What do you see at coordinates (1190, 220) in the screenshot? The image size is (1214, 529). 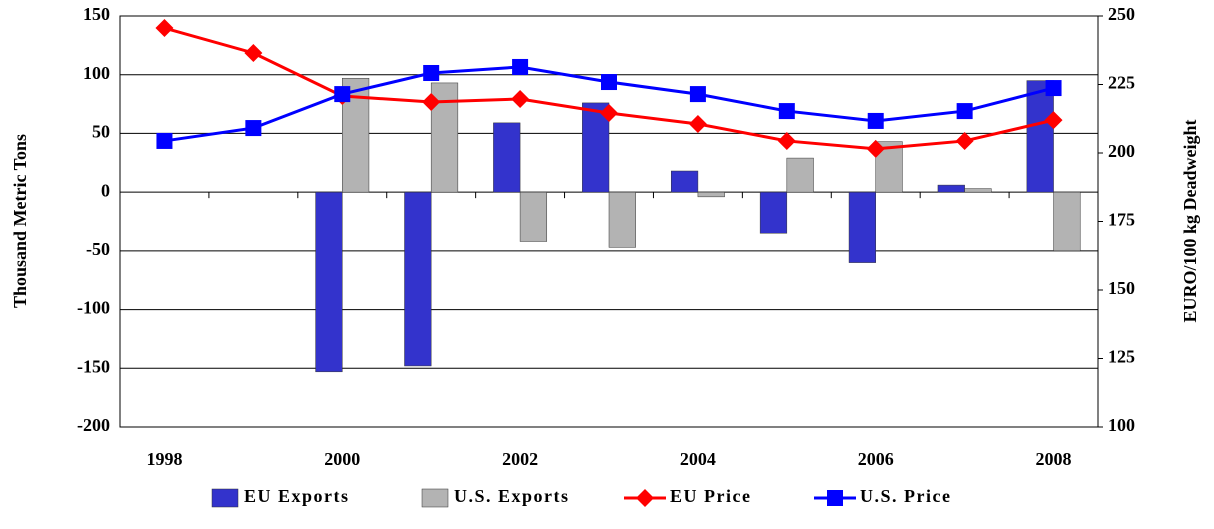 I see `y2-axis-title: EURO/100 kg Deadweight` at bounding box center [1190, 220].